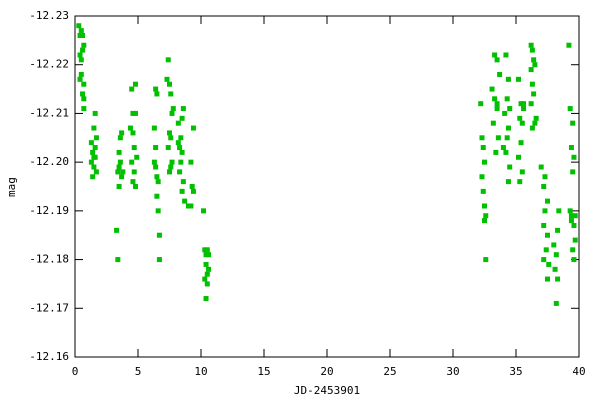  I want to click on x-tick-label: 0, so click(75, 371).